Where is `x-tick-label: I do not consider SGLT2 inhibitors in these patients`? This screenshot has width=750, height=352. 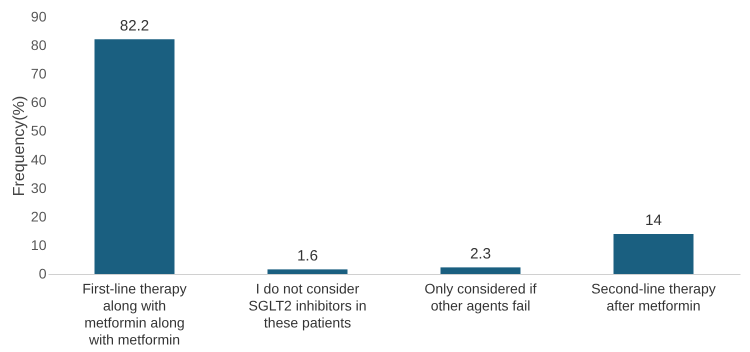
x-tick-label: I do not consider SGLT2 inhibitors in these patients is located at coordinates (307, 305).